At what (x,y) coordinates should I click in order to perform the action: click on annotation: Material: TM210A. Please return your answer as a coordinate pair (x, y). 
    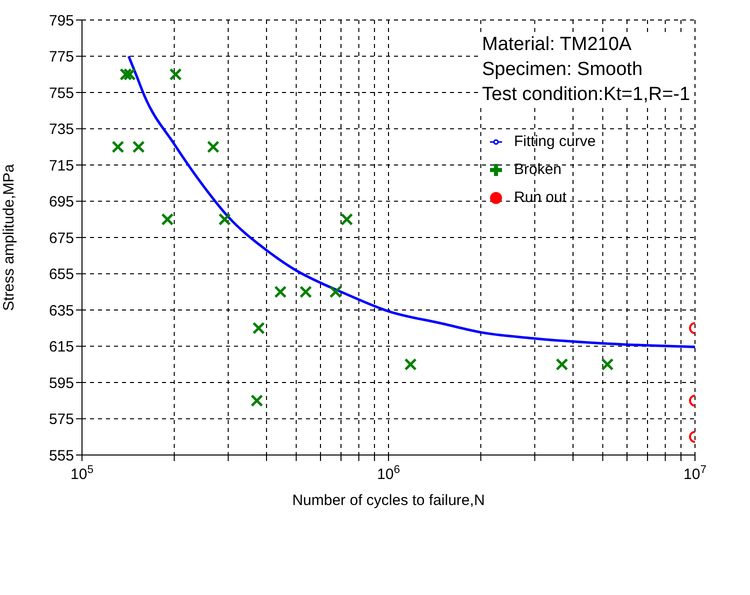
    Looking at the image, I should click on (557, 45).